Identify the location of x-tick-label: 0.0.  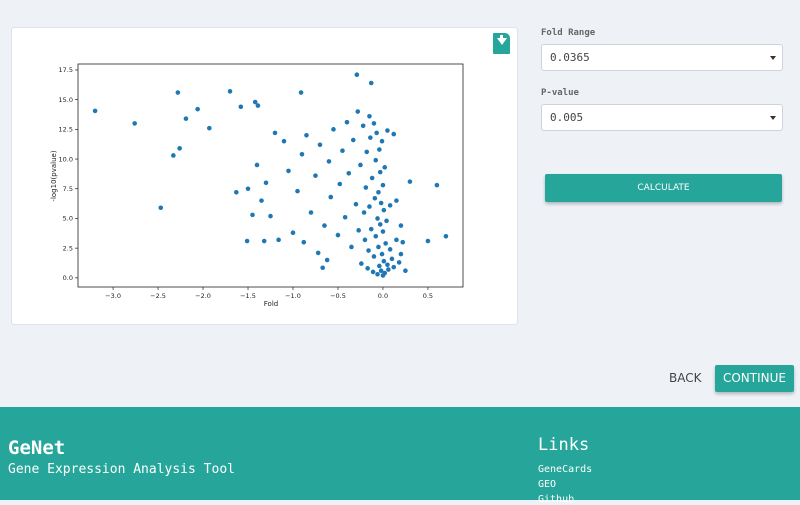
(383, 296).